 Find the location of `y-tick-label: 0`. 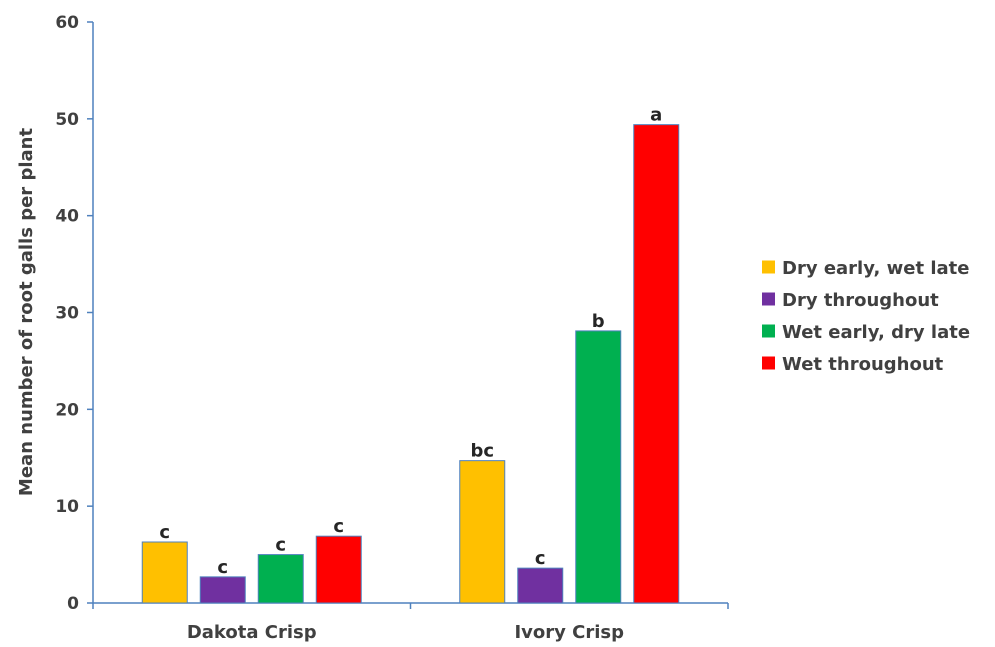

y-tick-label: 0 is located at coordinates (73, 604).